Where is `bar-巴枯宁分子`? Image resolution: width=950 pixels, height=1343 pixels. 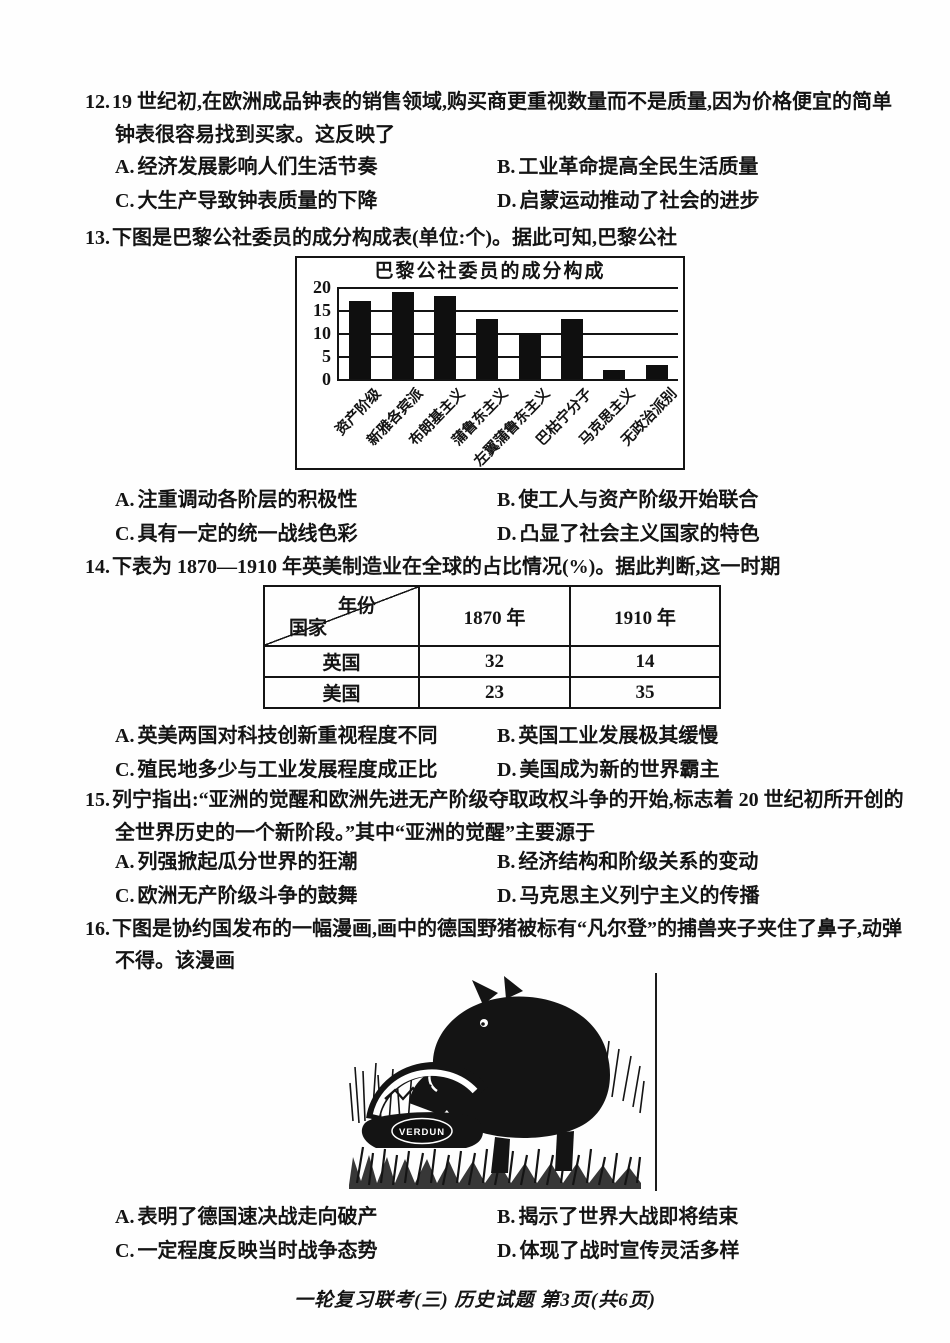 bar-巴枯宁分子 is located at coordinates (572, 349).